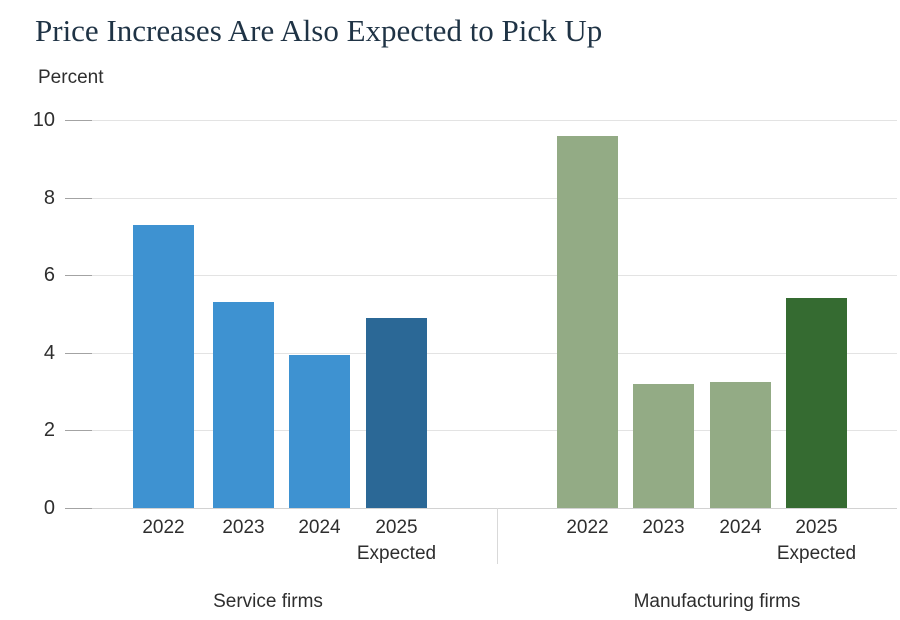 This screenshot has width=900, height=620. I want to click on y-axis-label-10: 10, so click(43, 120).